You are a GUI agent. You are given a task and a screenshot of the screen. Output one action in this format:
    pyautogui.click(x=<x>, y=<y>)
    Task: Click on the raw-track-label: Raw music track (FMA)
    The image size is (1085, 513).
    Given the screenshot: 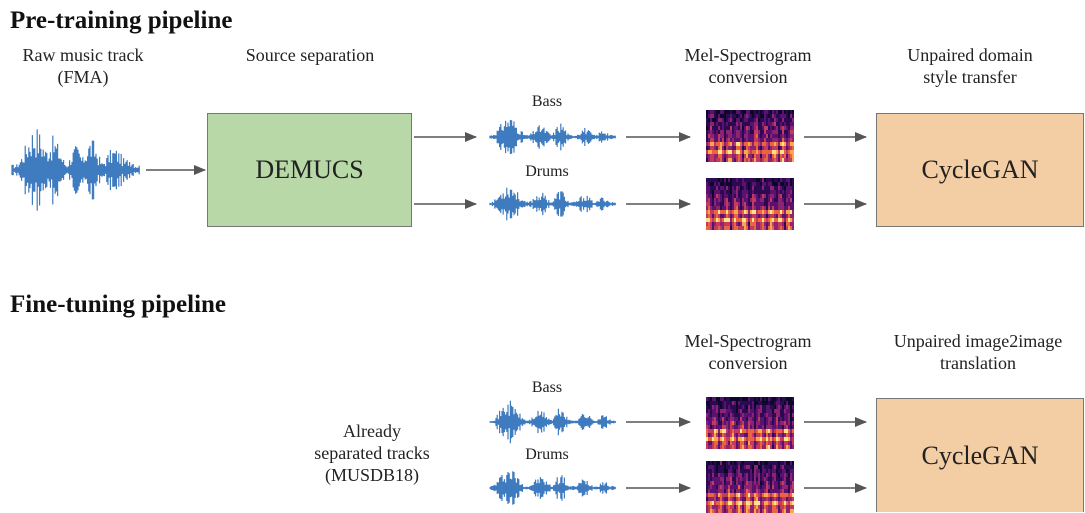 What is the action you would take?
    pyautogui.click(x=83, y=66)
    